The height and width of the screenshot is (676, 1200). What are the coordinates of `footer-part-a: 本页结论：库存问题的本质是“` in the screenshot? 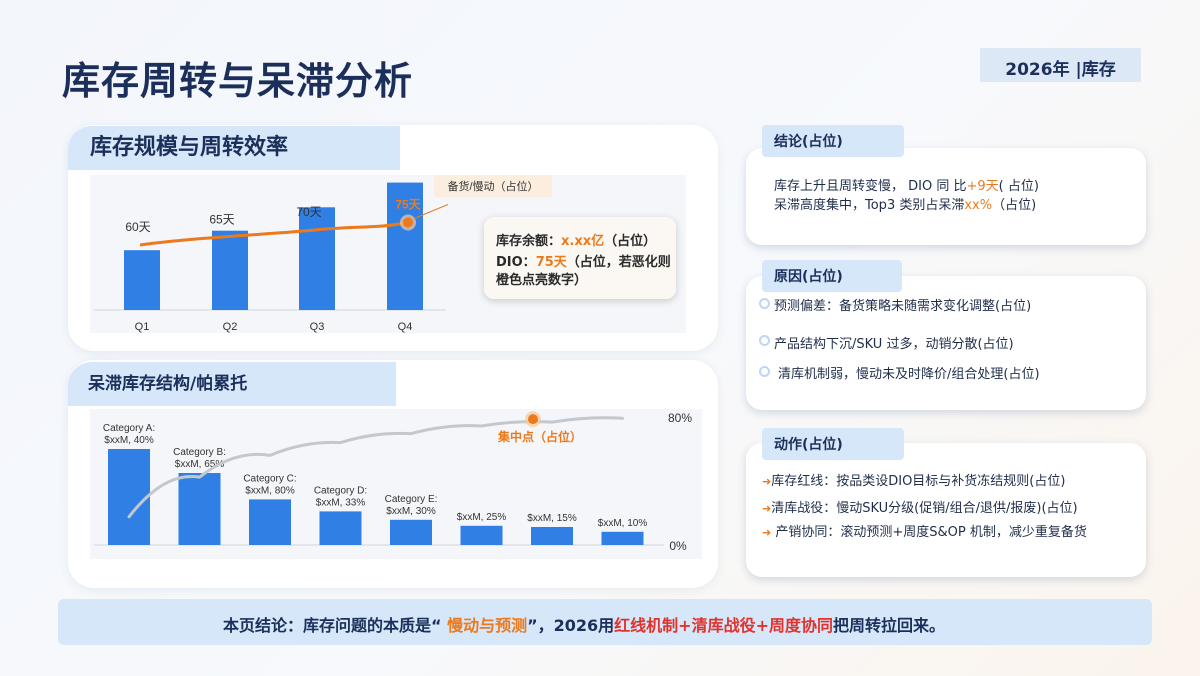 It's located at (335, 625).